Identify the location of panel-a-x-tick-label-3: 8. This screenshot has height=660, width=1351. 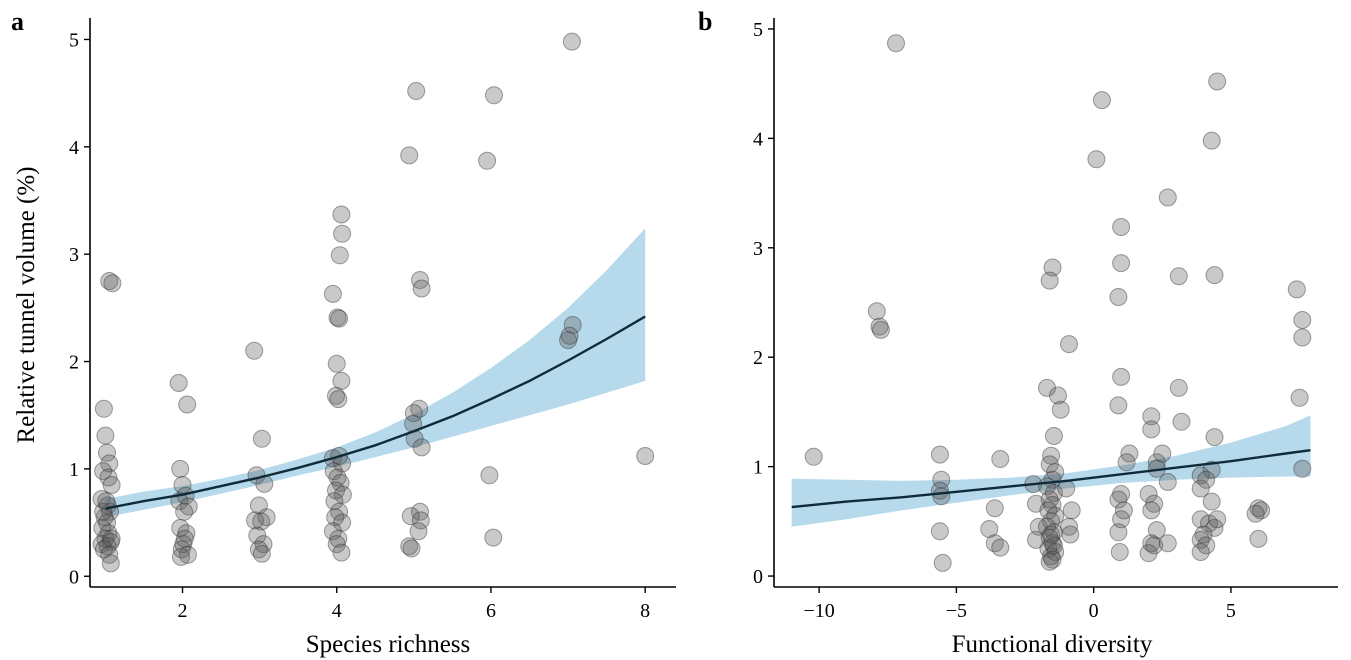
(645, 611).